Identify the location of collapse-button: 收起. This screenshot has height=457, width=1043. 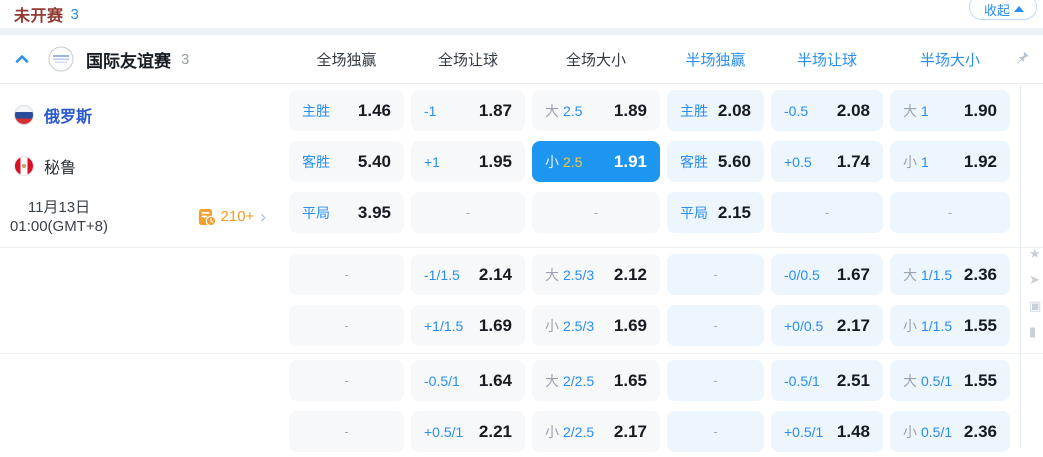
(1002, 10).